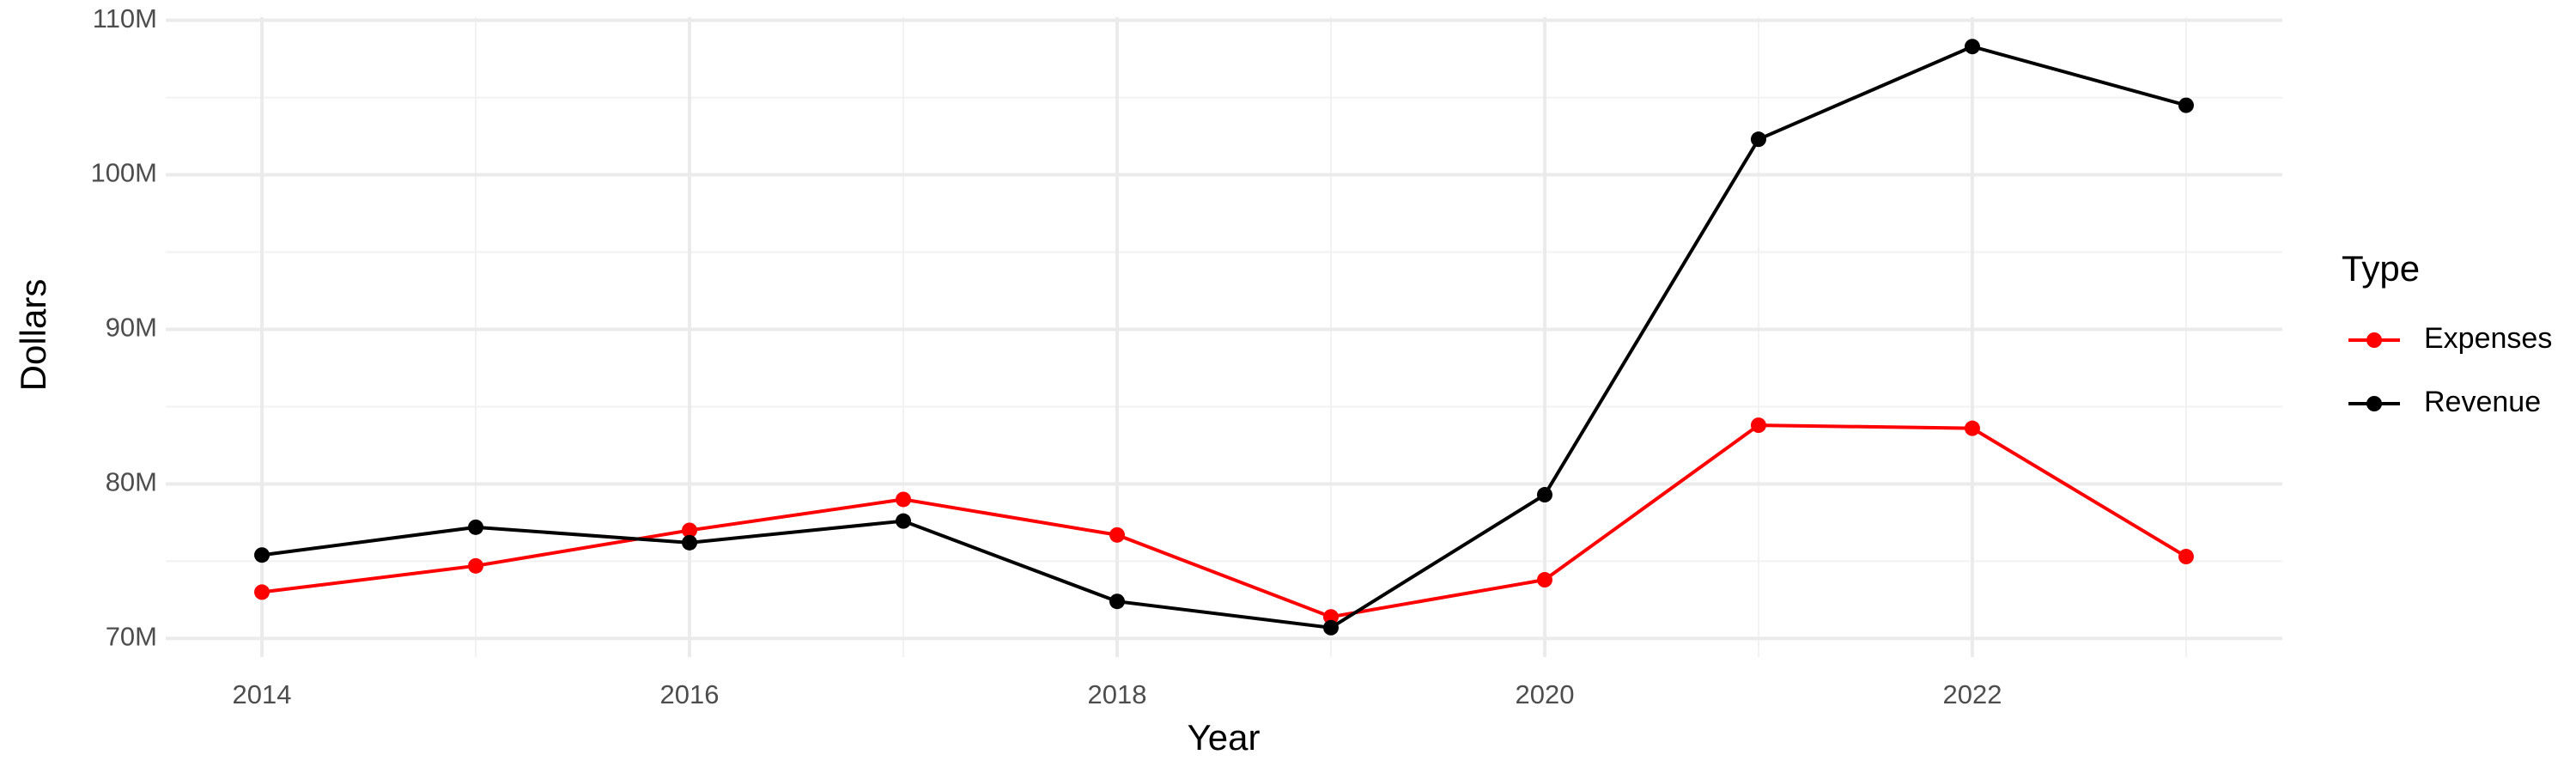  What do you see at coordinates (2381, 268) in the screenshot?
I see `legend-title: Type` at bounding box center [2381, 268].